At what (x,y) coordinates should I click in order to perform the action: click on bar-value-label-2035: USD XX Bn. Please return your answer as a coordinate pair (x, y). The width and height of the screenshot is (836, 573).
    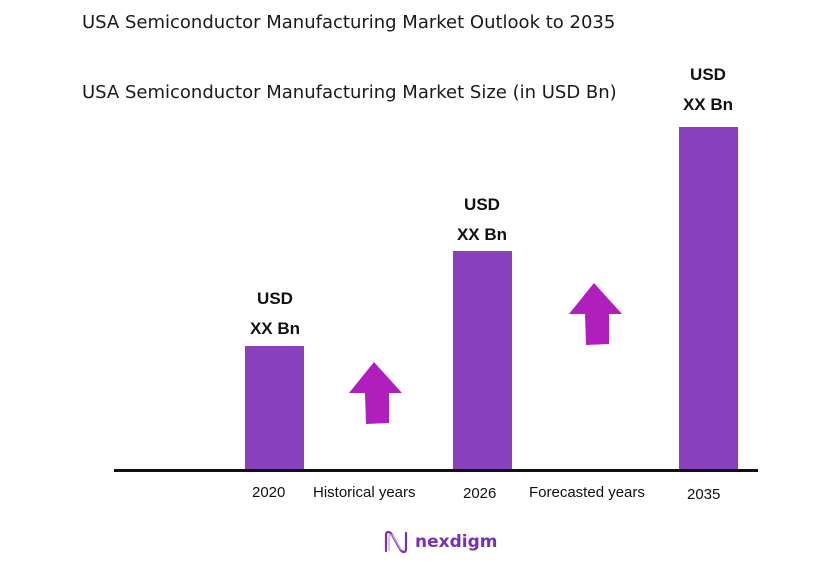
    Looking at the image, I should click on (708, 90).